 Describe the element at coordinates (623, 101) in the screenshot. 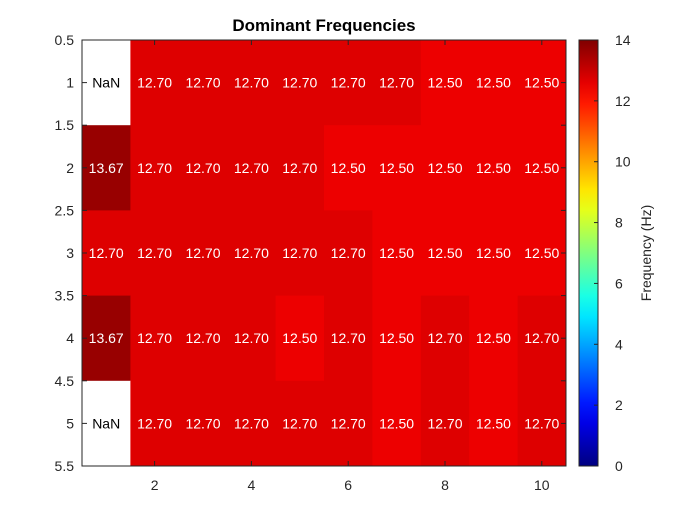

I see `colorbar-tick-label: 12` at that location.